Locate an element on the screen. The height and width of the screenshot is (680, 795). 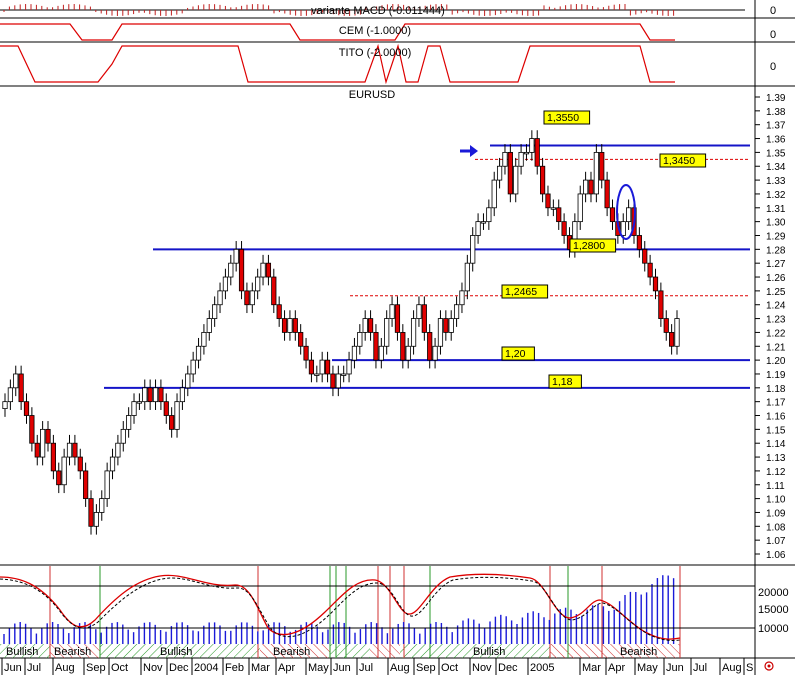
volume-tick-10000: 10000 is located at coordinates (773, 629).